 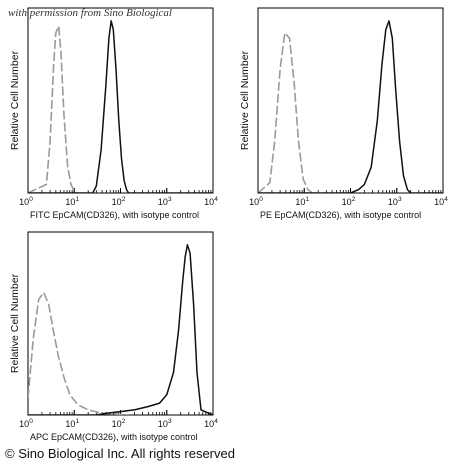 What do you see at coordinates (90, 13) in the screenshot?
I see `watermark-text: with permission from Sino Biological` at bounding box center [90, 13].